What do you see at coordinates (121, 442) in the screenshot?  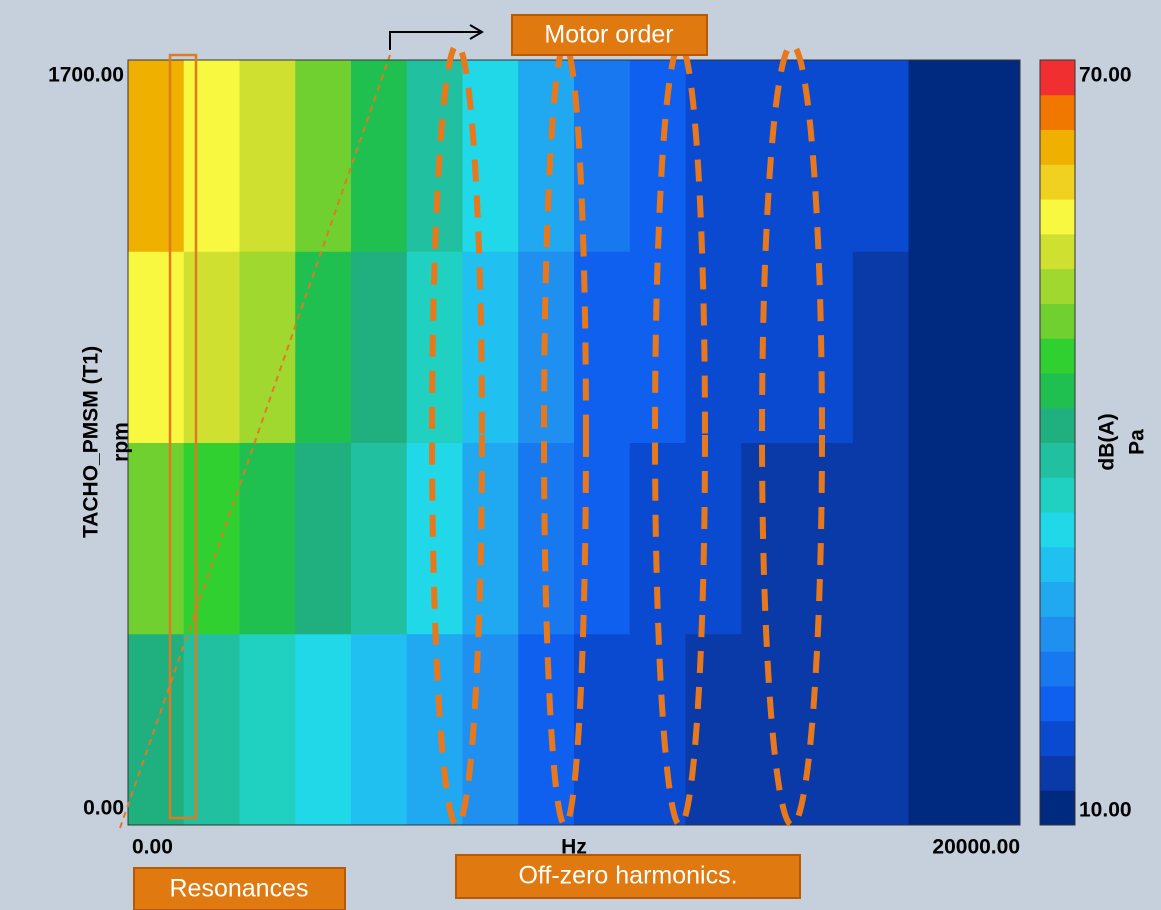 I see `y-axis-unit: rpm` at bounding box center [121, 442].